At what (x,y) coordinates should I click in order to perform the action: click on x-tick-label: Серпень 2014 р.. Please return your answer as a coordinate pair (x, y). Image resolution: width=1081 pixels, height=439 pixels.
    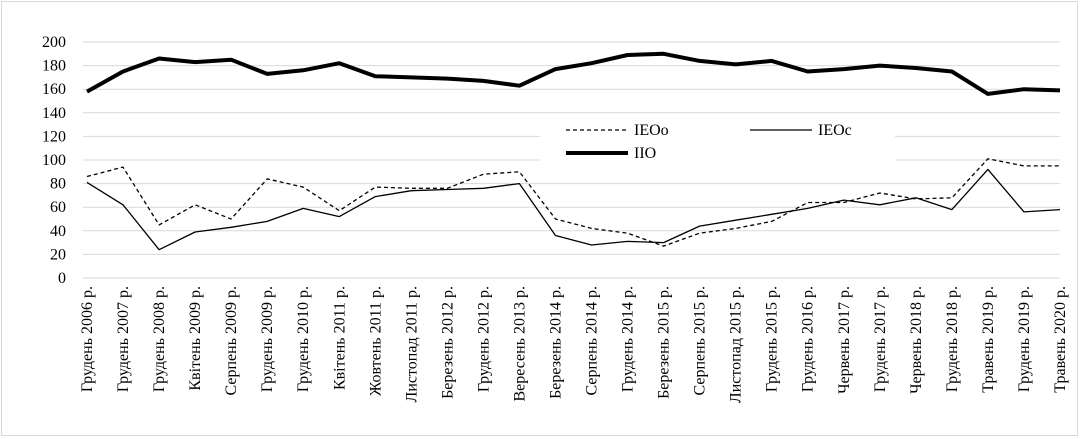
    Looking at the image, I should click on (592, 341).